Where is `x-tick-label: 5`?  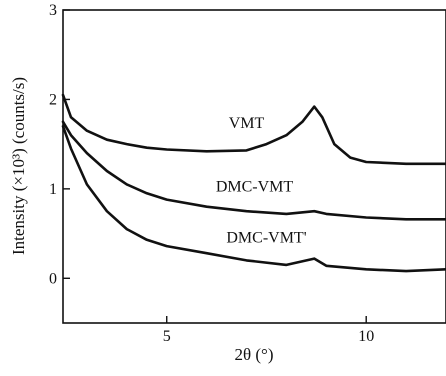
x-tick-label: 5 is located at coordinates (167, 336).